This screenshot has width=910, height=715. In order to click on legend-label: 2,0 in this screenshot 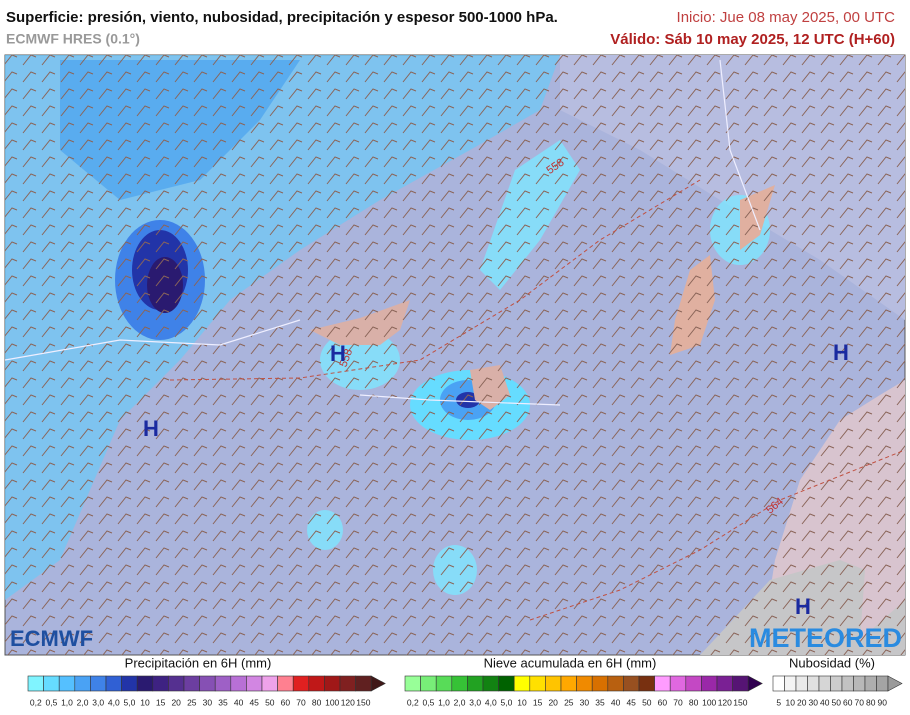, I will do `click(460, 702)`.